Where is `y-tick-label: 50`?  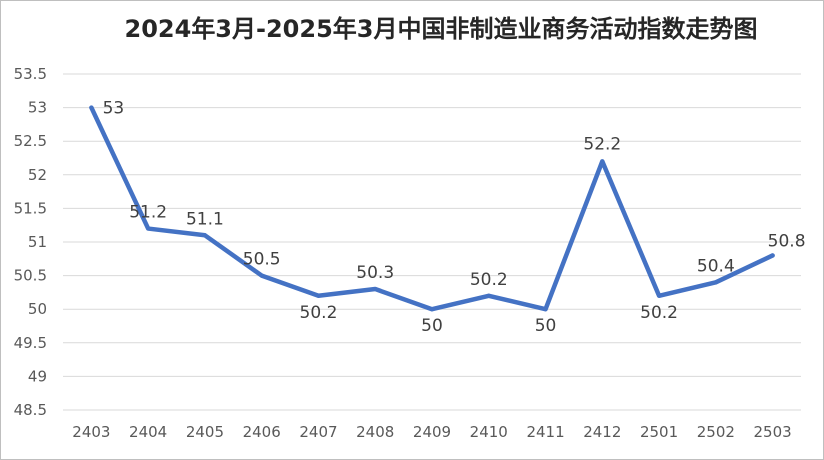
y-tick-label: 50 is located at coordinates (37, 309).